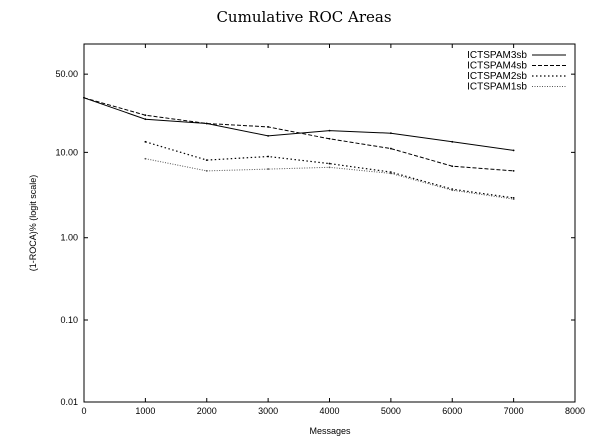 The image size is (608, 439). What do you see at coordinates (145, 411) in the screenshot?
I see `x-tick-label: 1000` at bounding box center [145, 411].